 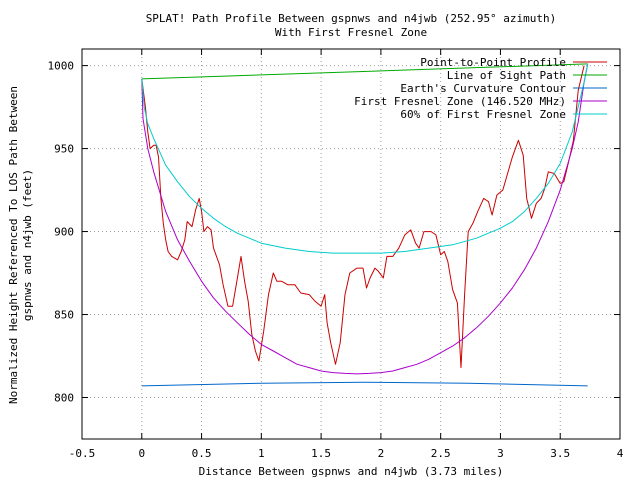 I want to click on legend-label: 60% of First Fresnel Zone, so click(x=483, y=114).